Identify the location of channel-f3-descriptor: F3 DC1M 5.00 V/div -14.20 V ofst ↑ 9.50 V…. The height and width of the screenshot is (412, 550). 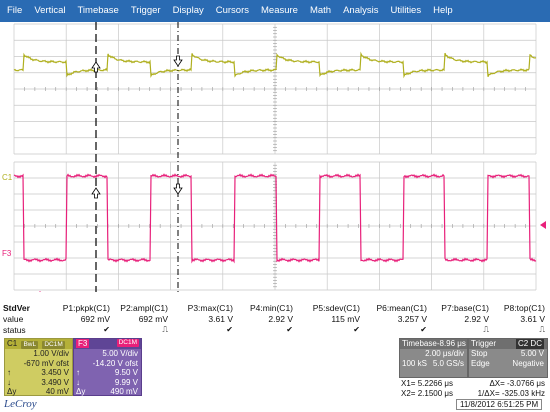
(107, 367).